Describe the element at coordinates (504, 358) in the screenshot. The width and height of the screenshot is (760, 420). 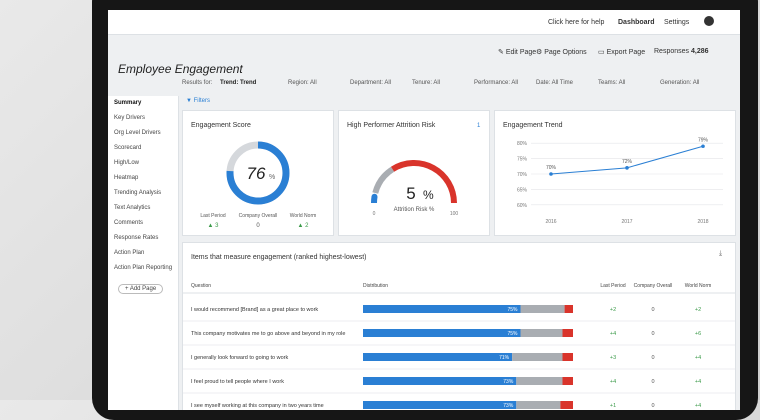
I see `distribution-label: 71%` at that location.